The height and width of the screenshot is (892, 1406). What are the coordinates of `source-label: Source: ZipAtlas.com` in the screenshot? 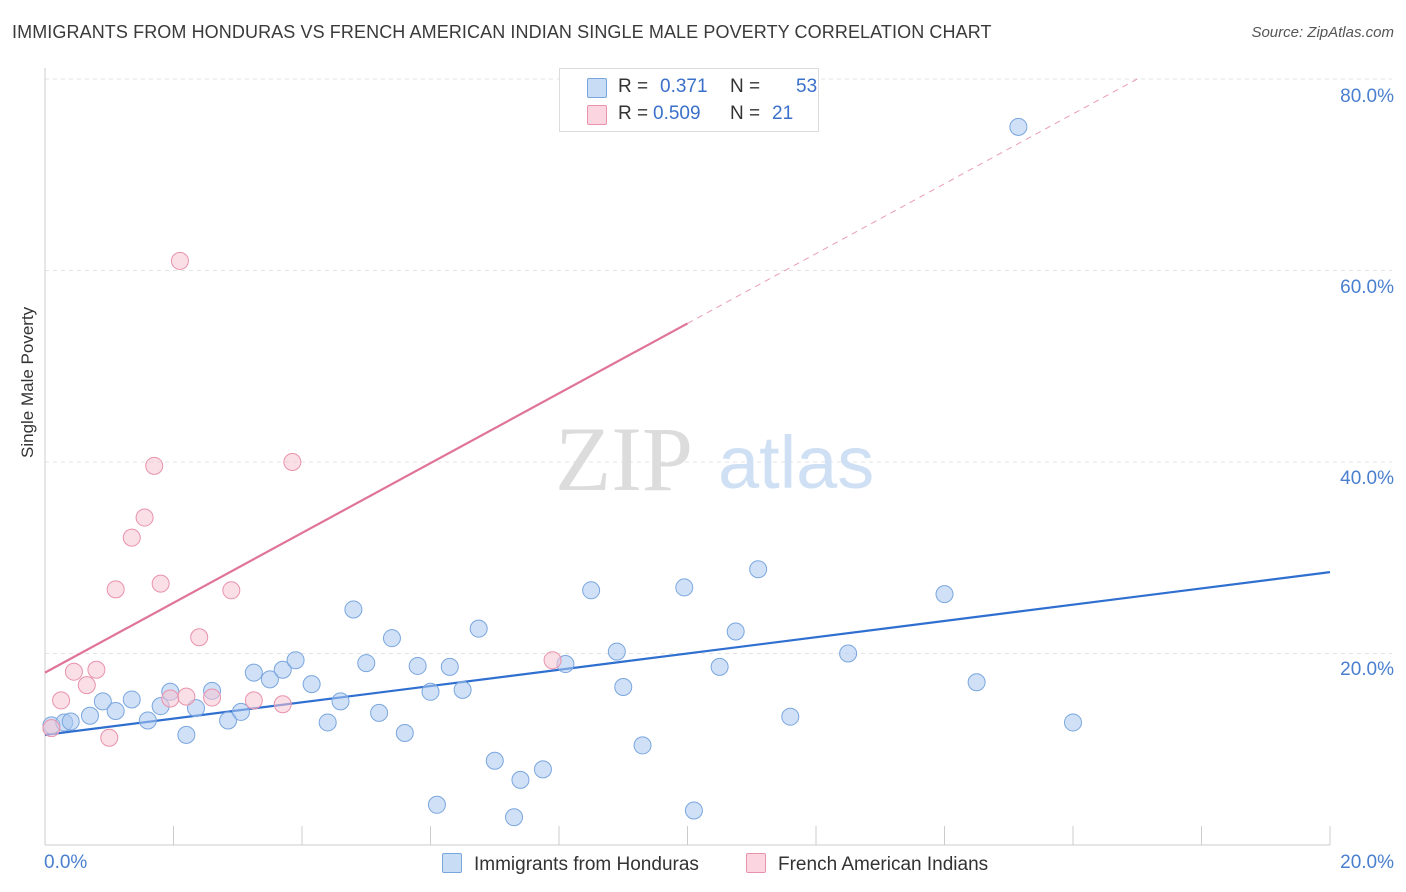 It's located at (1322, 32).